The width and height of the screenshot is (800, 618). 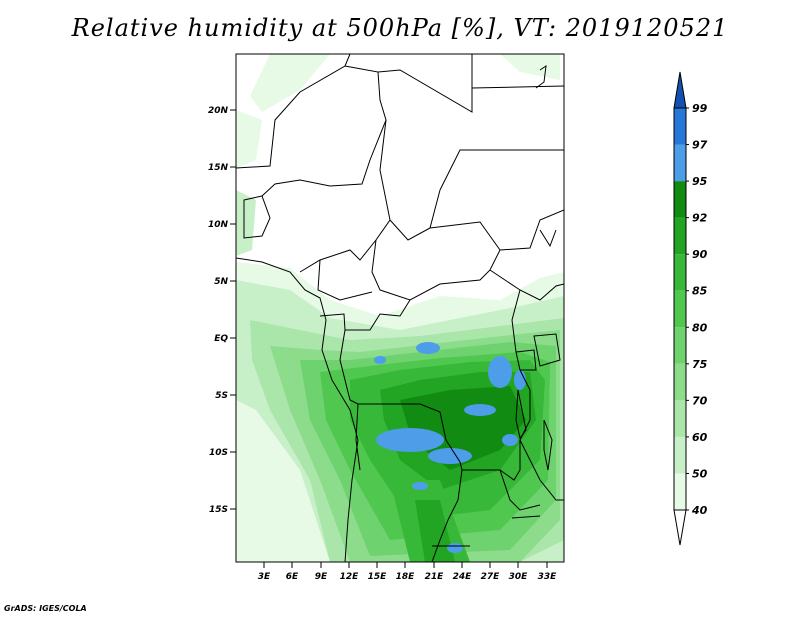 What do you see at coordinates (297, 409) in the screenshot?
I see `coastline` at bounding box center [297, 409].